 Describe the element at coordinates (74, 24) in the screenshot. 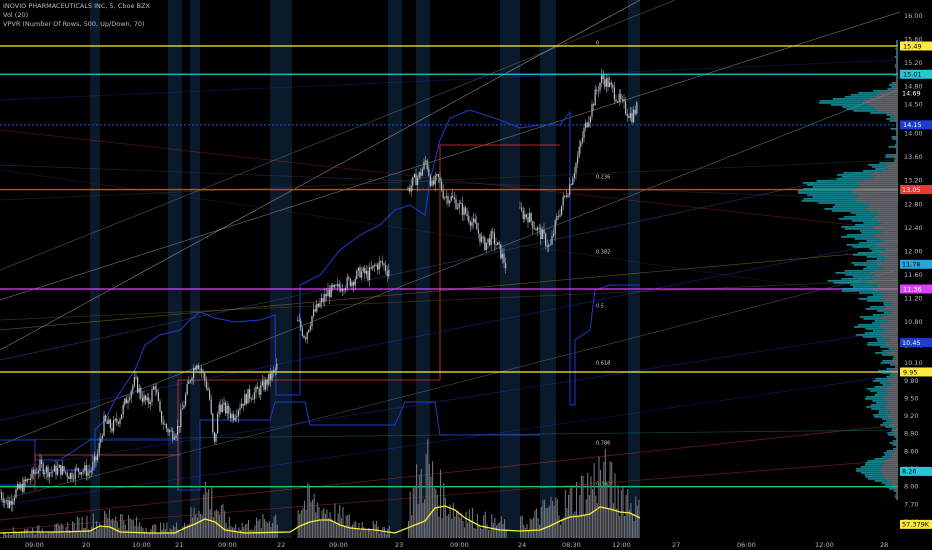

I see `vpvr-indicator-label: VPVR (Number Of Rows, 500, Up/Down, 70)` at that location.